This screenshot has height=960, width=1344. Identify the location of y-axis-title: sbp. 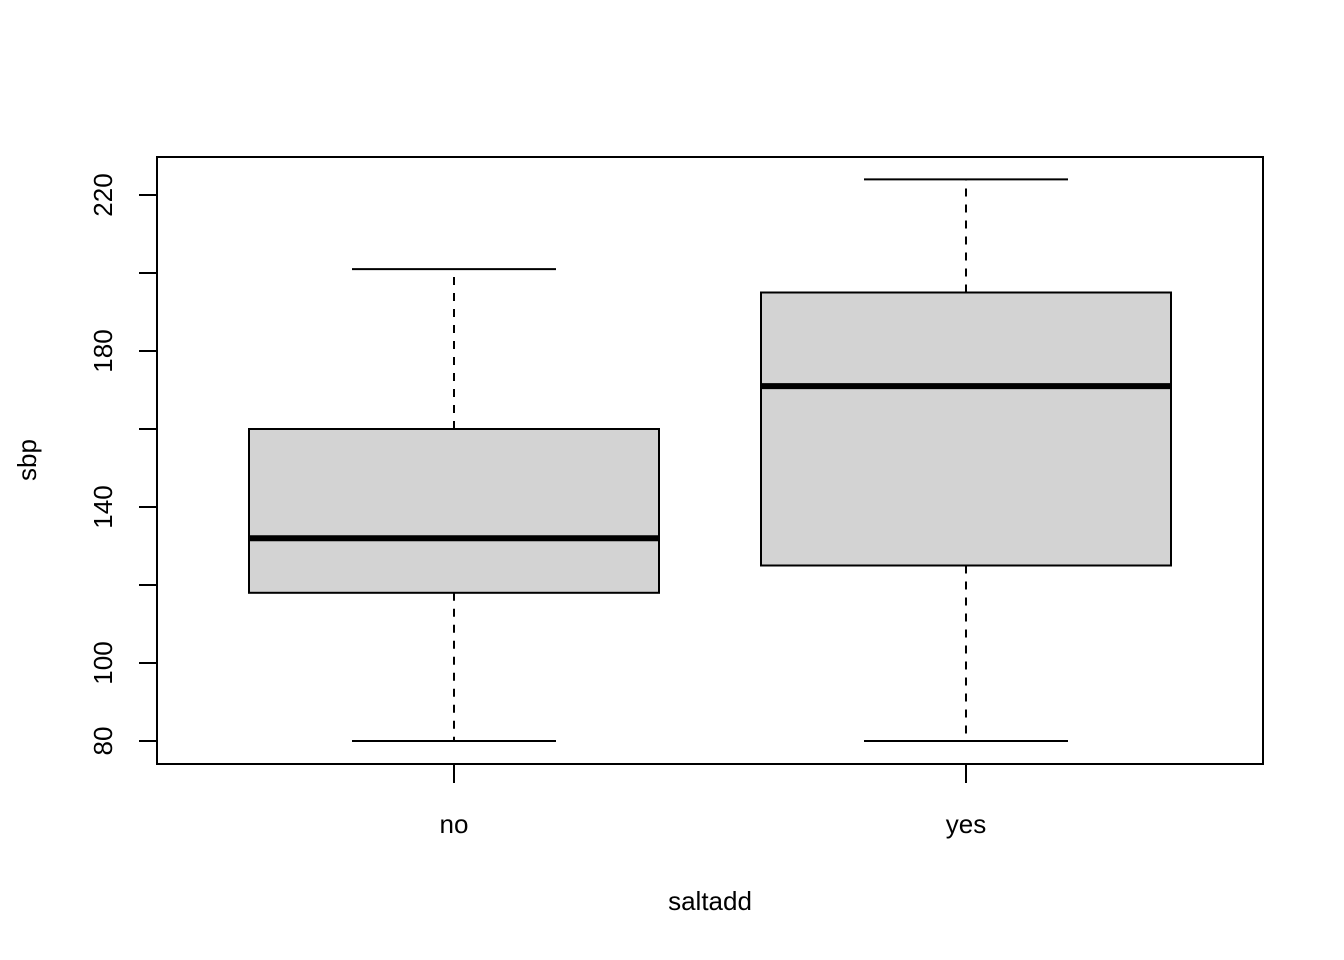
(27, 460).